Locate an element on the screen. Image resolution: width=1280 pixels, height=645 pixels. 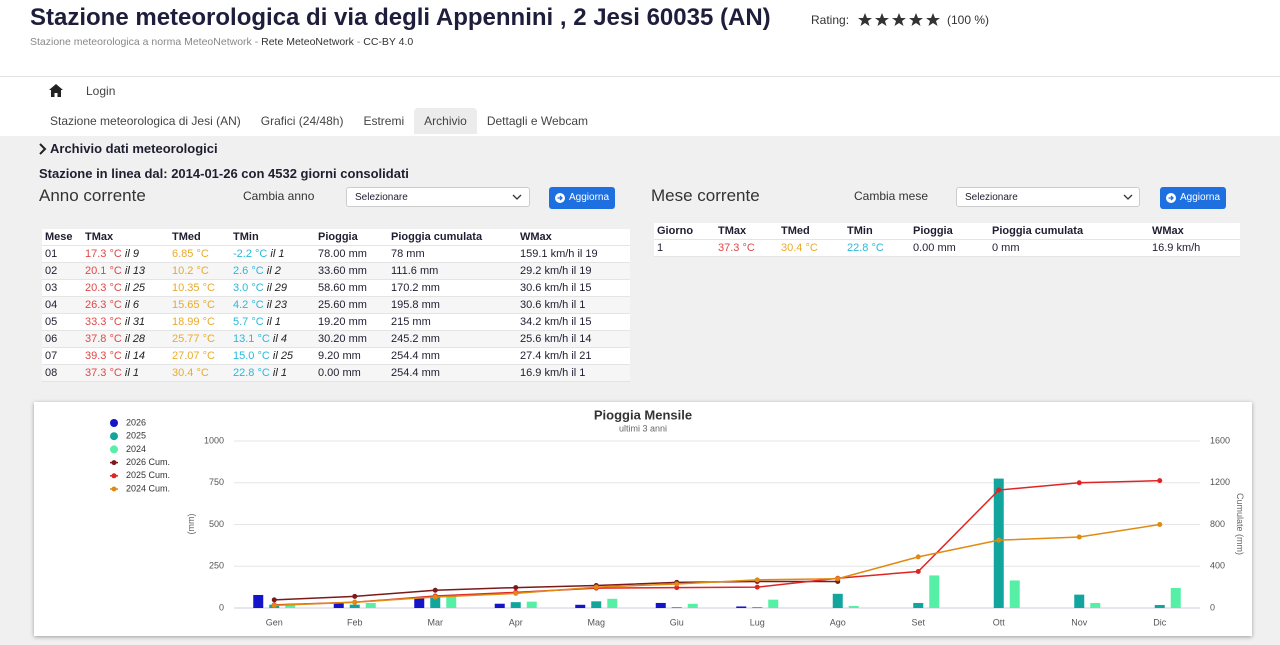
separator is located at coordinates (640, 76).